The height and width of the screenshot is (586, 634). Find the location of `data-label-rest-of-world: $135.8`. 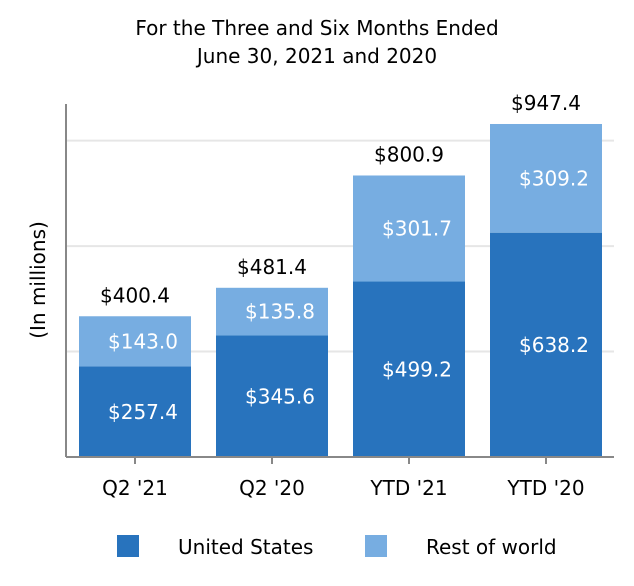

data-label-rest-of-world: $135.8 is located at coordinates (280, 312).